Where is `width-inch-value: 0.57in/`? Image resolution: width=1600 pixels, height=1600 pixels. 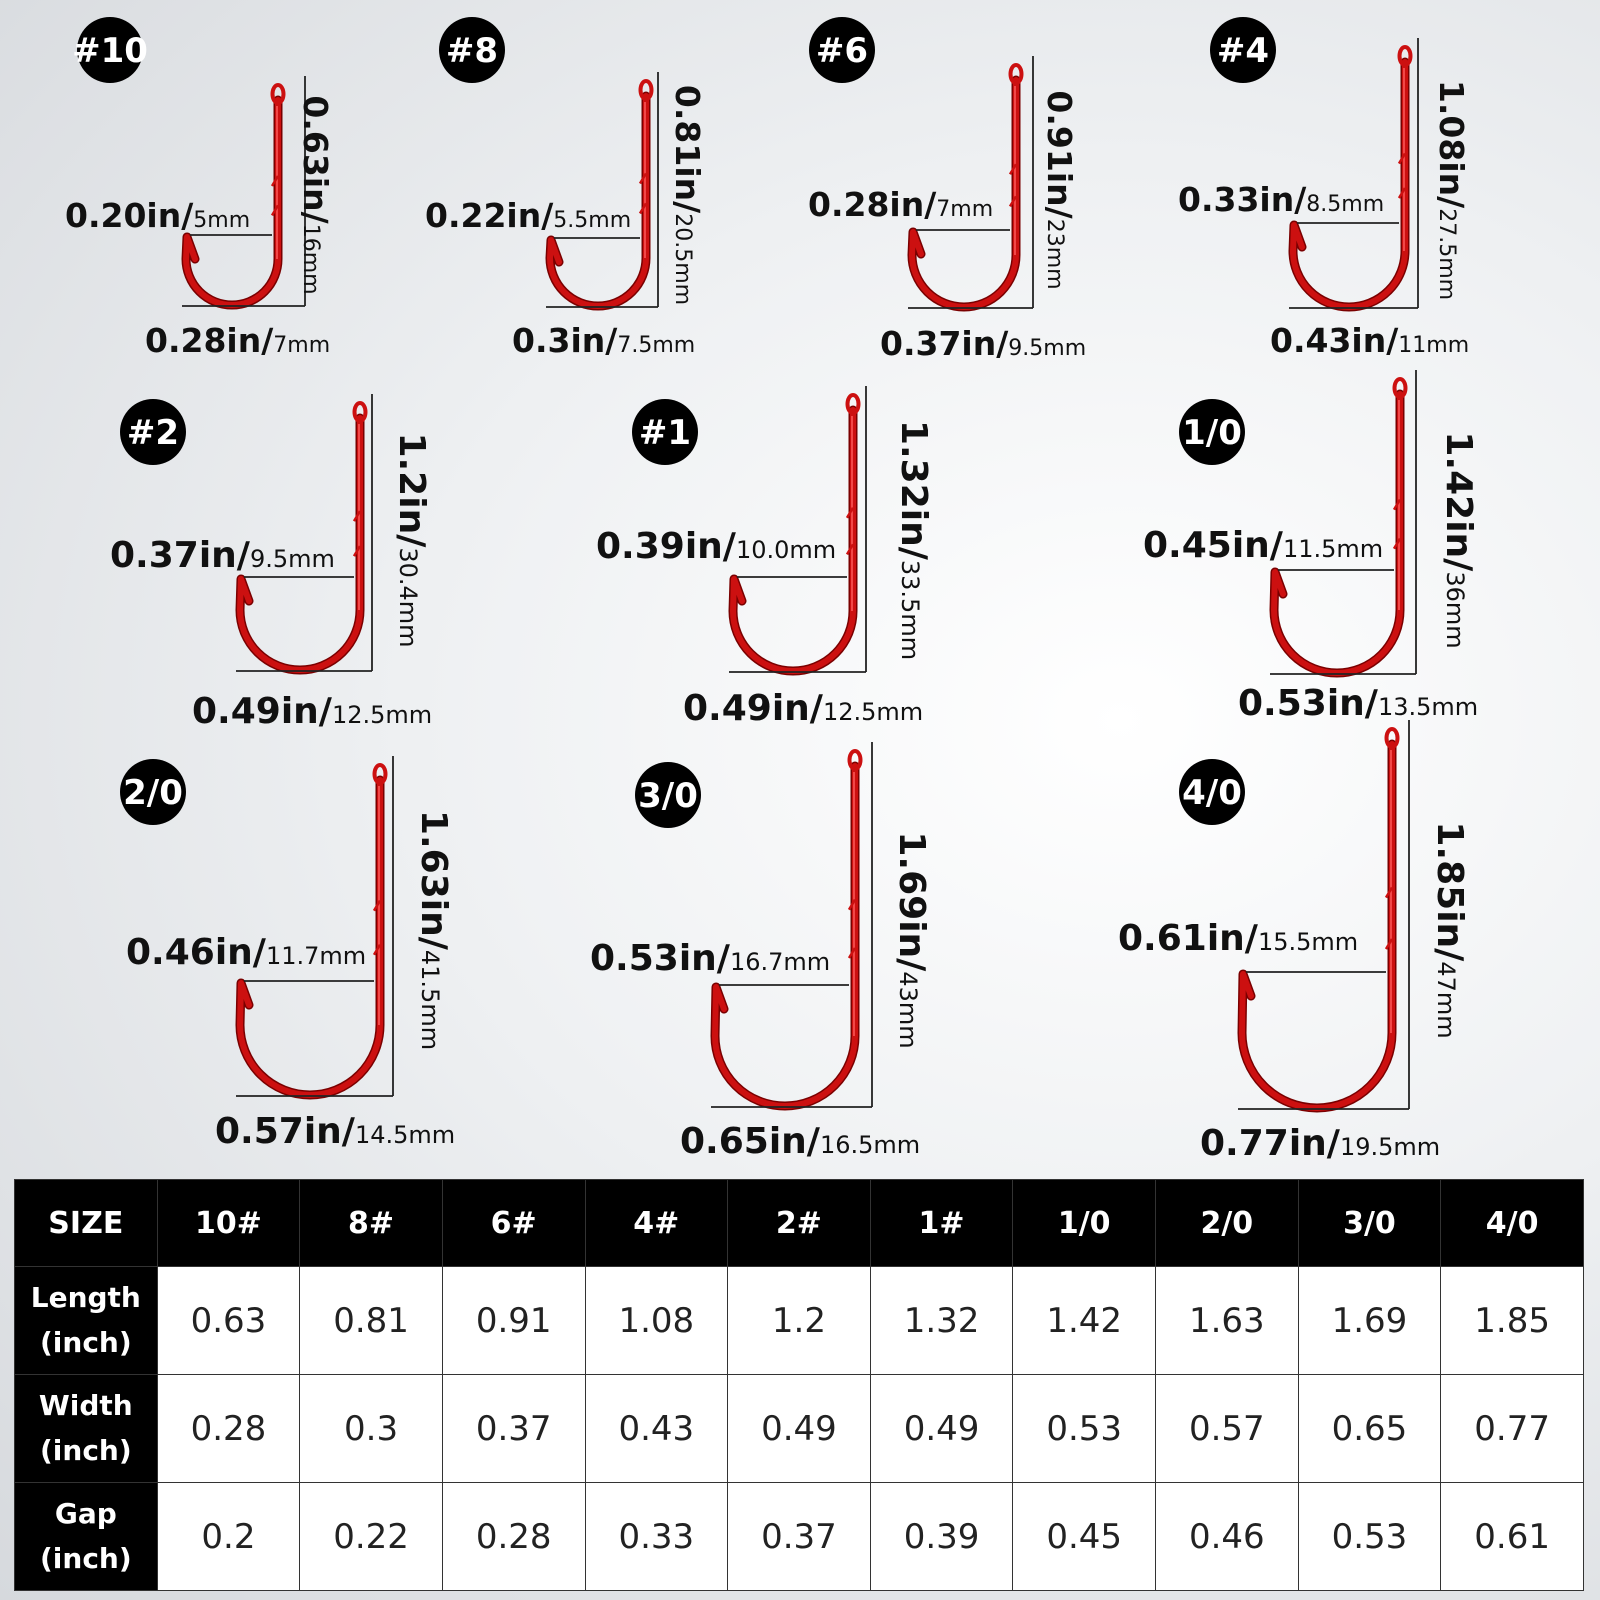
width-inch-value: 0.57in/ is located at coordinates (285, 1131).